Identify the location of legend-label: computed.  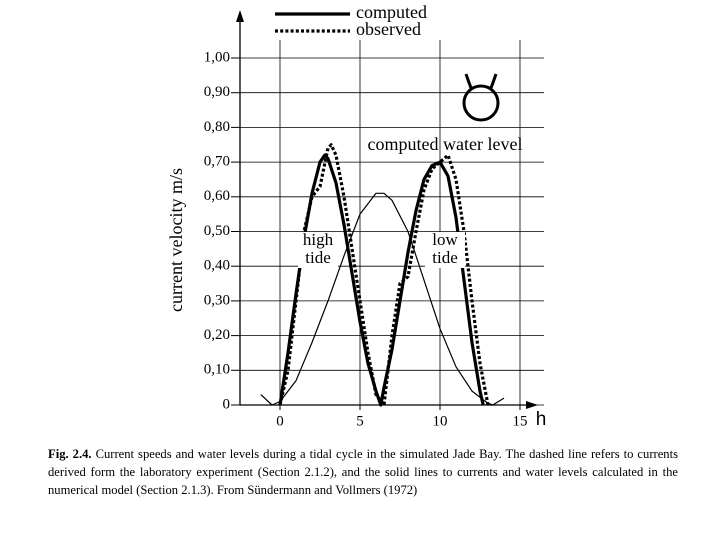
(391, 12).